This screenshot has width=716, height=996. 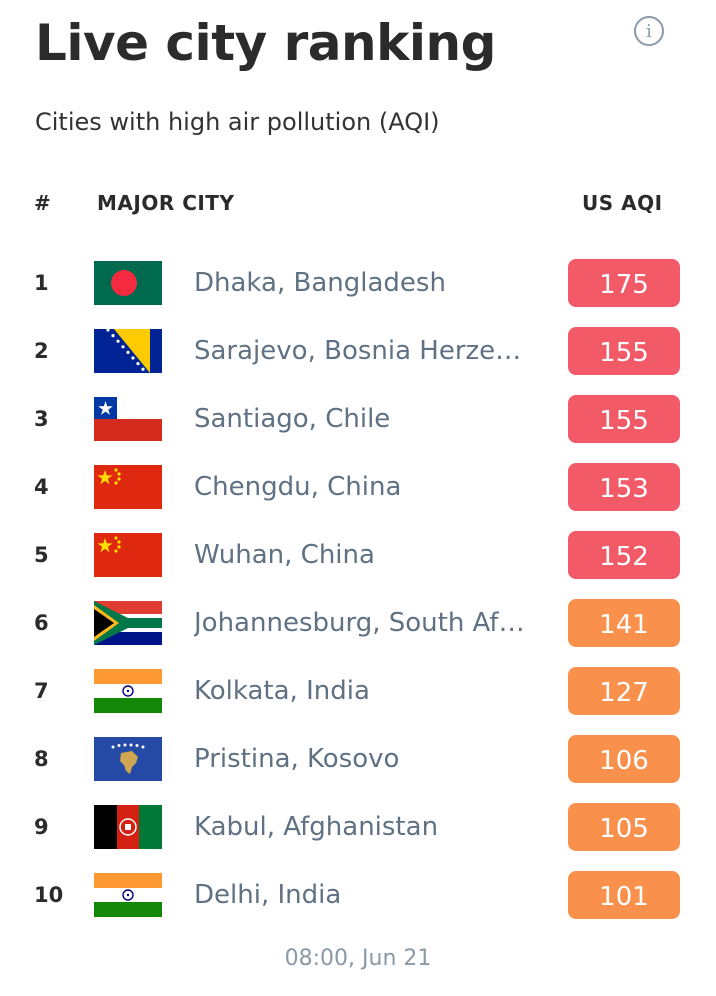 I want to click on rank-number: 5, so click(x=41, y=555).